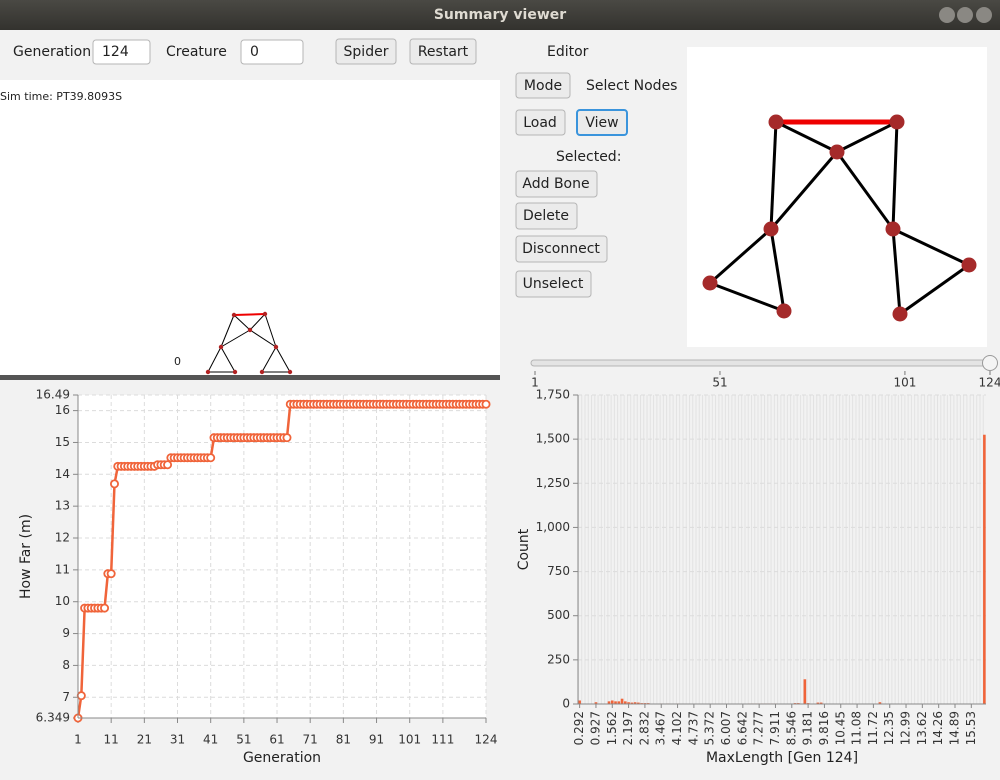 The height and width of the screenshot is (780, 1000). What do you see at coordinates (947, 15) in the screenshot?
I see `minimize-button` at bounding box center [947, 15].